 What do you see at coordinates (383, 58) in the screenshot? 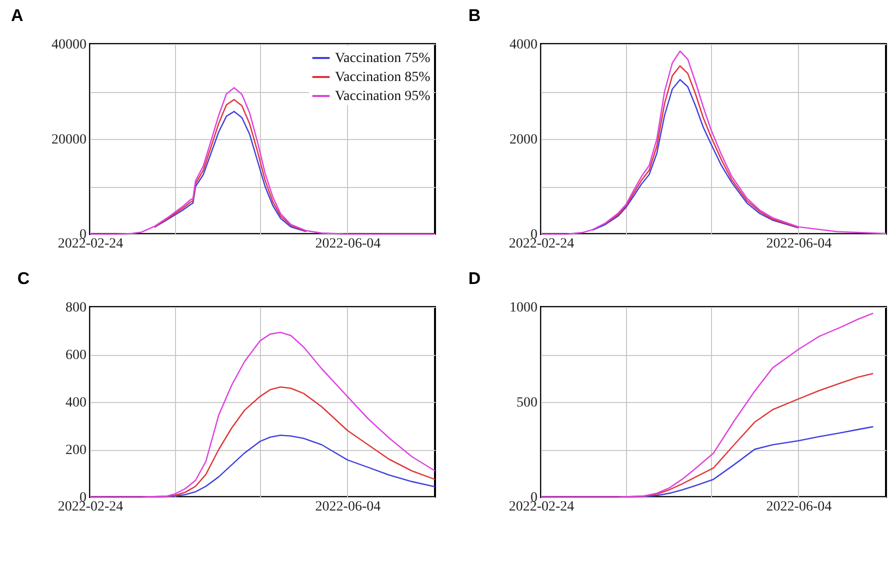
I see `legend-label: Vaccination 75%` at bounding box center [383, 58].